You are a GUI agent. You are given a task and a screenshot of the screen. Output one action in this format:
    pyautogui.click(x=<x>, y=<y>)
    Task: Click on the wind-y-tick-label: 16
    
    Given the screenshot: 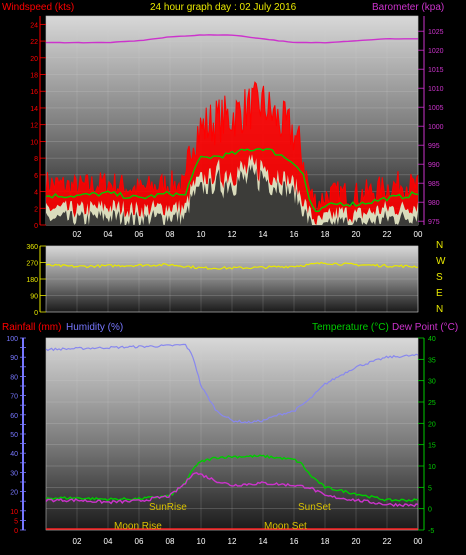 What is the action you would take?
    pyautogui.click(x=34, y=92)
    